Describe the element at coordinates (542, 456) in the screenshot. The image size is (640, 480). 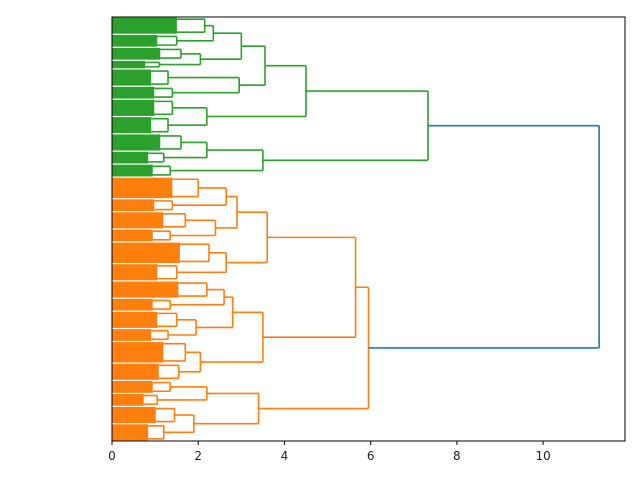
I see `x-tick-label: 10` at that location.